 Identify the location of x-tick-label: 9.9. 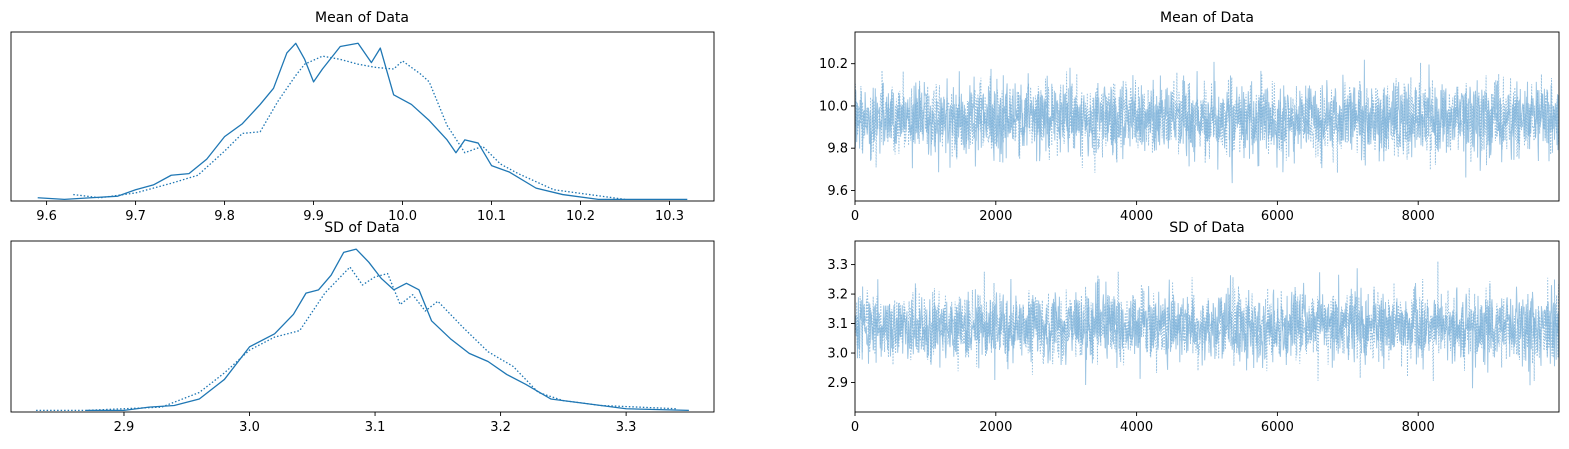
(313, 216).